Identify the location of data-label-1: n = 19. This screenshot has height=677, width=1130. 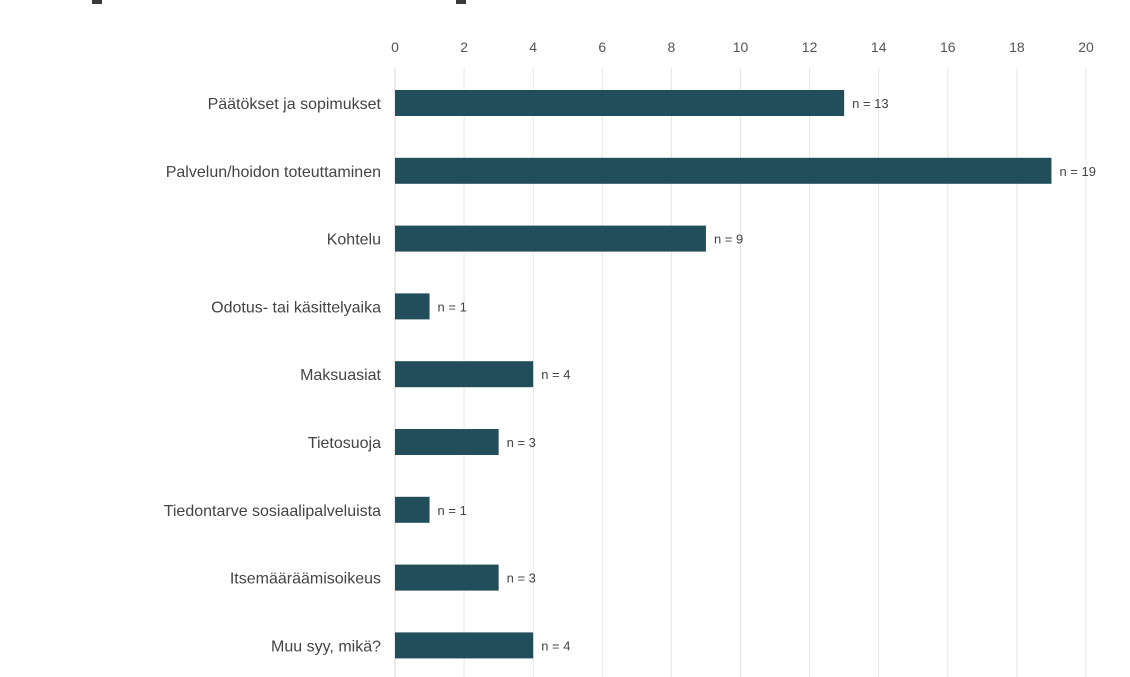
(1077, 171).